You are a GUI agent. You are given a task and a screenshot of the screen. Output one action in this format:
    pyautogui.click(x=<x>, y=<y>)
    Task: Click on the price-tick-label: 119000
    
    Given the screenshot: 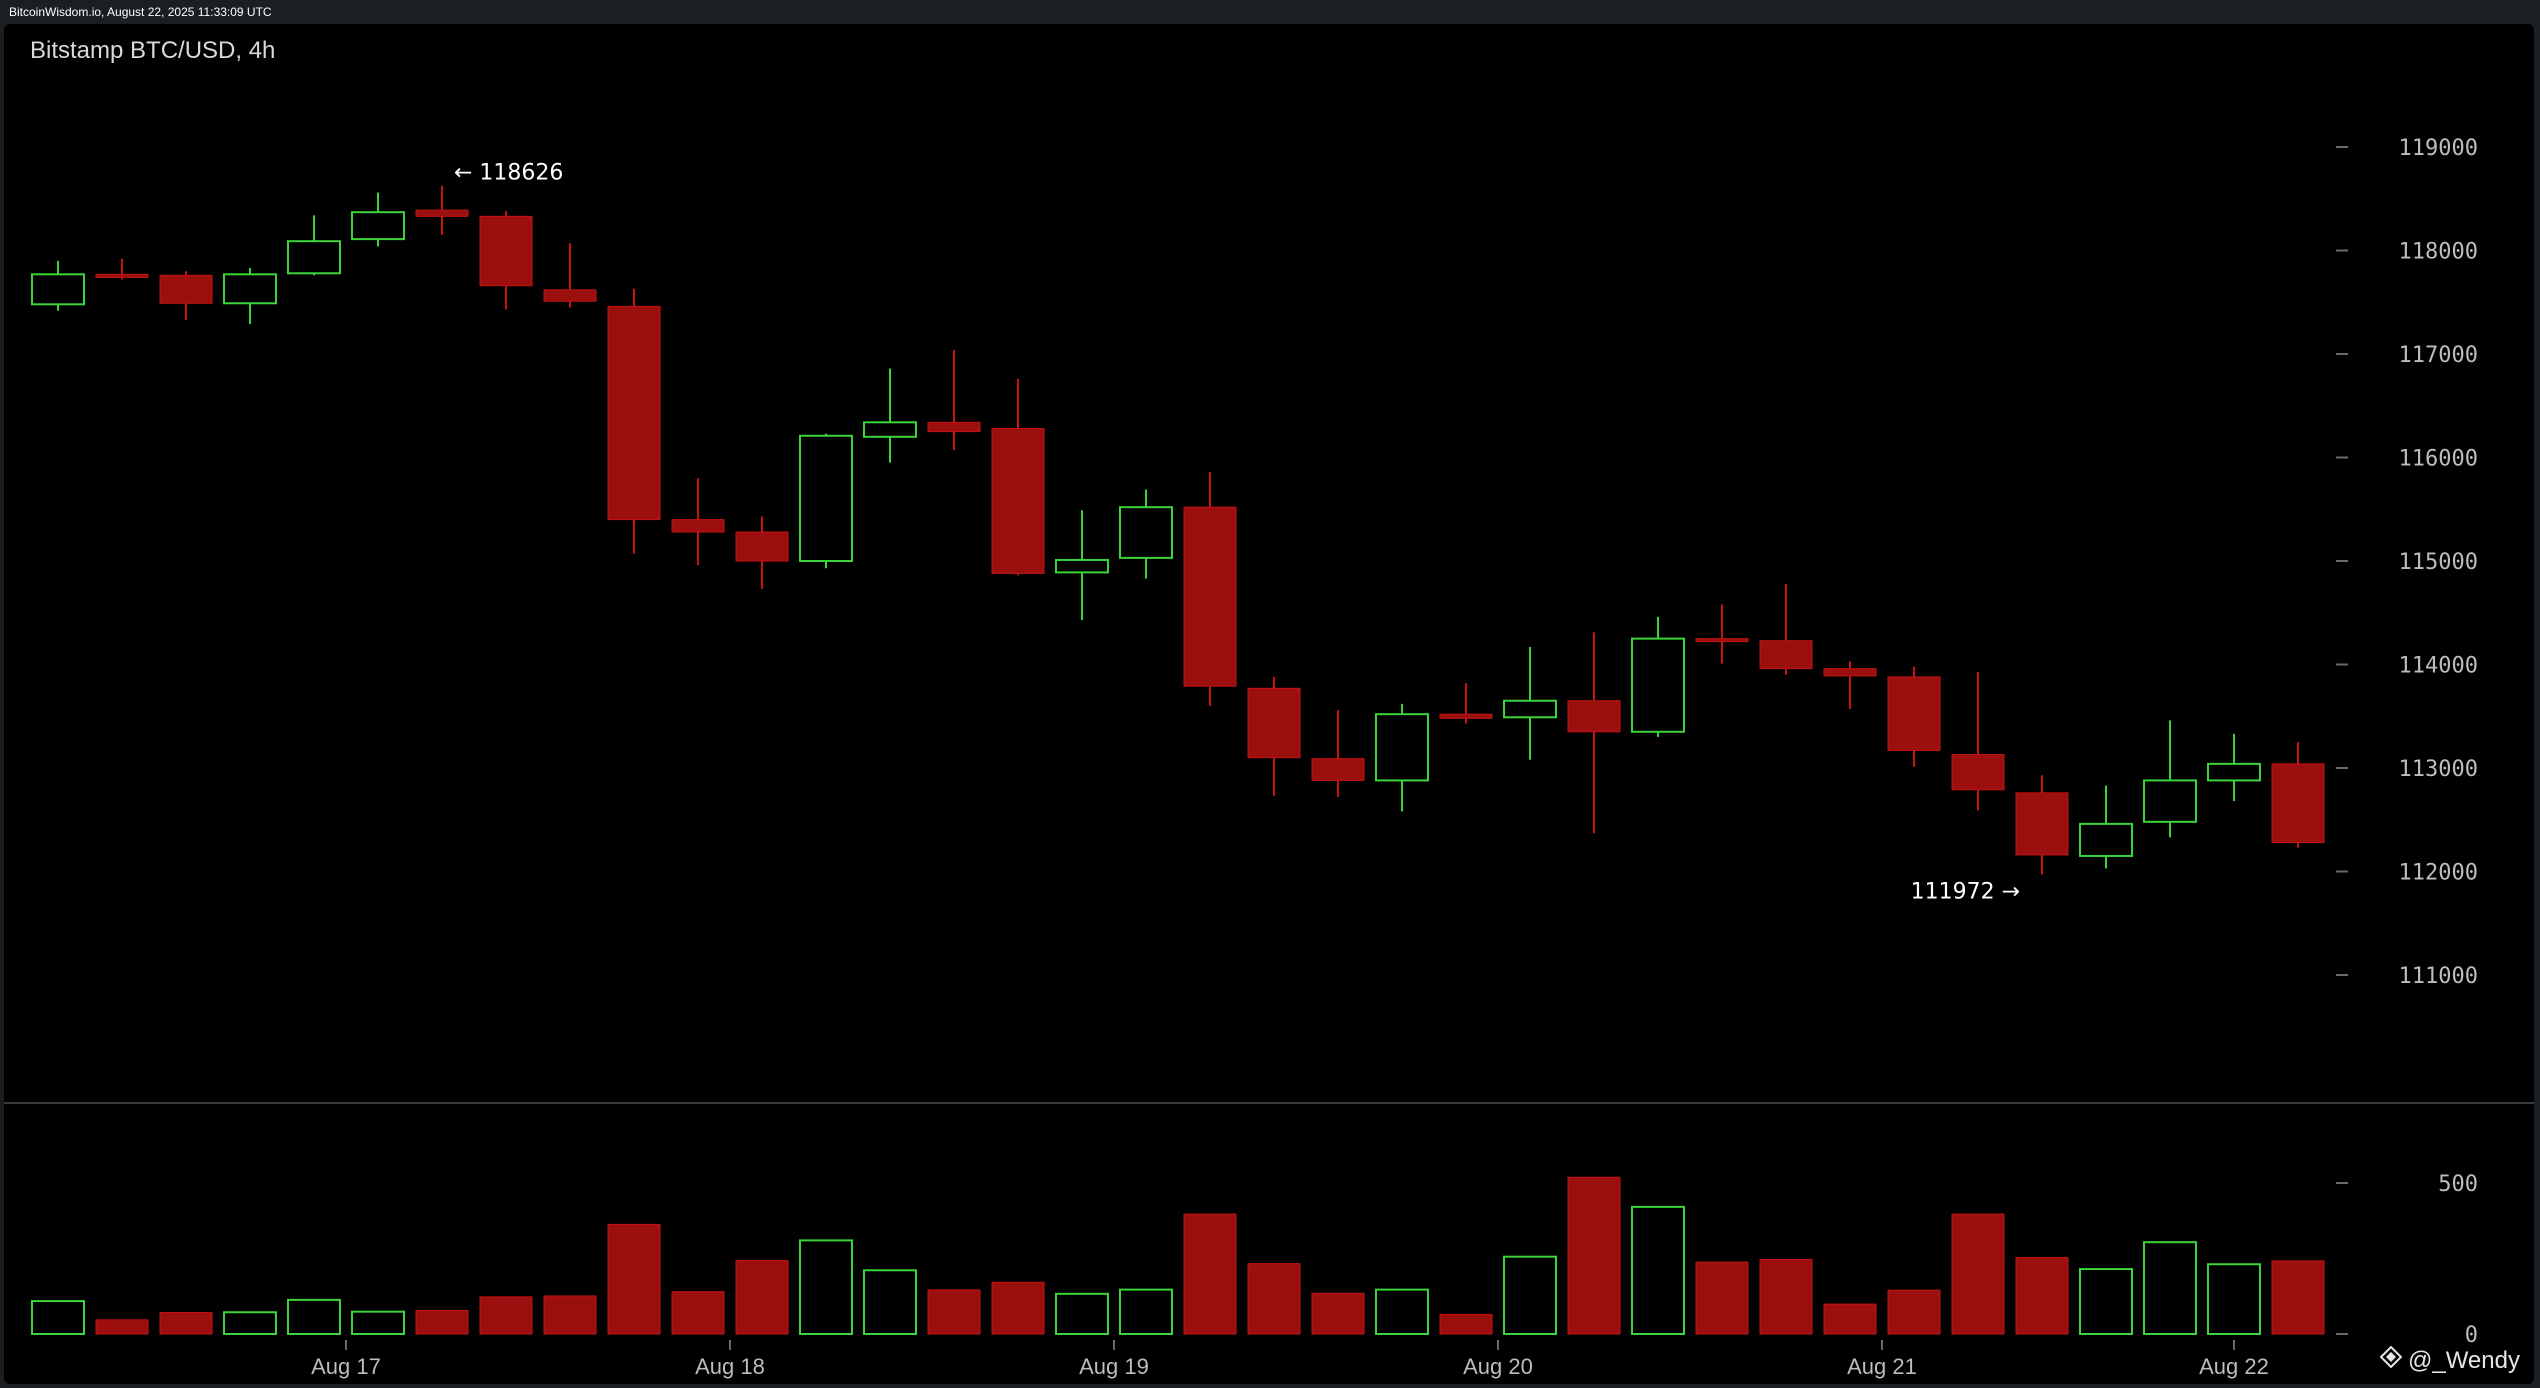 What is the action you would take?
    pyautogui.click(x=2438, y=148)
    